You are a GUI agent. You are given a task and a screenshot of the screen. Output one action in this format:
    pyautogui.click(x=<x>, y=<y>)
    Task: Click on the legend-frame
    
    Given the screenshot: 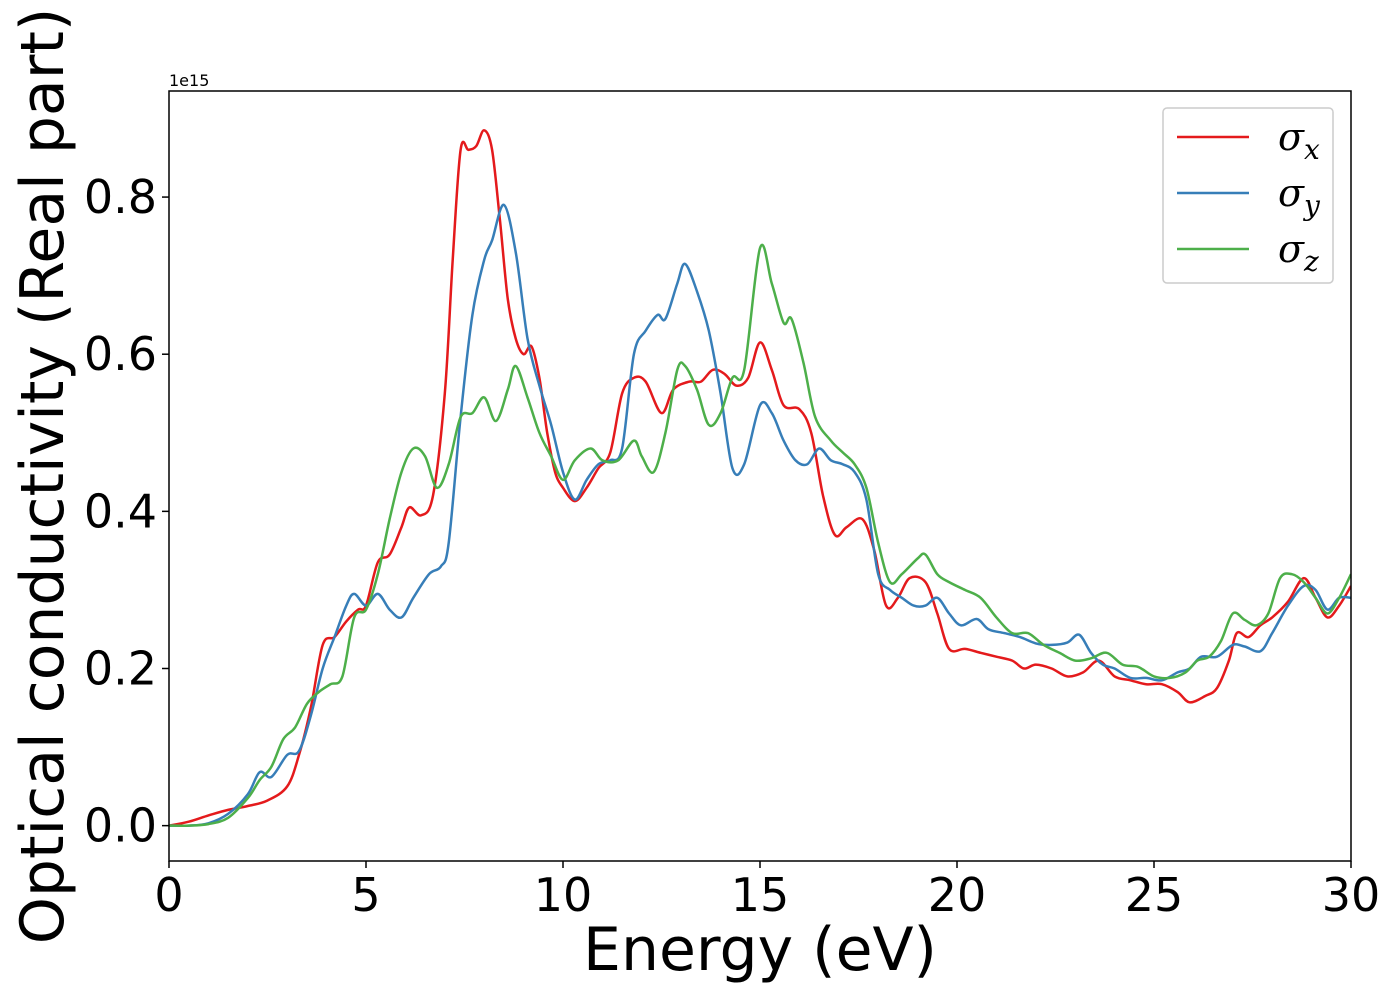 What is the action you would take?
    pyautogui.click(x=1248, y=195)
    